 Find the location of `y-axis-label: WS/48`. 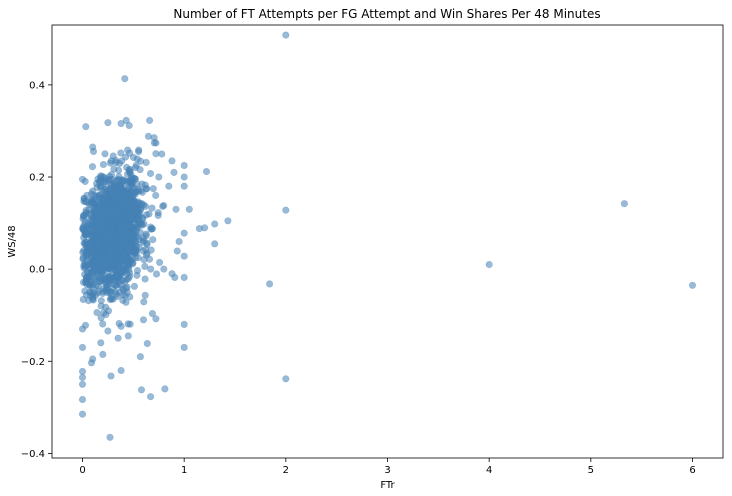

y-axis-label: WS/48 is located at coordinates (12, 241).